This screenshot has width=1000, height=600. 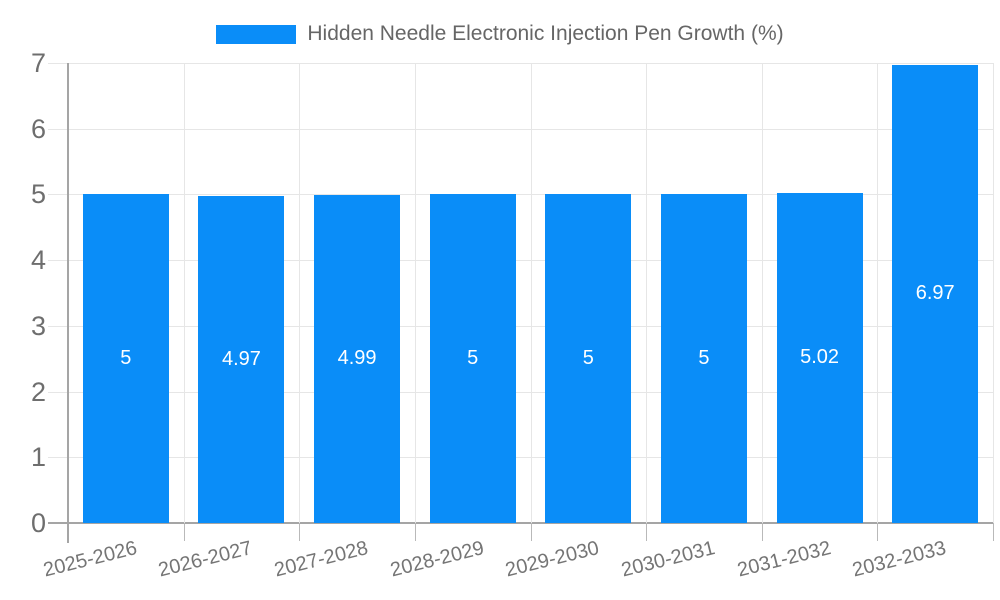 What do you see at coordinates (357, 359) in the screenshot?
I see `bar-2027-2028` at bounding box center [357, 359].